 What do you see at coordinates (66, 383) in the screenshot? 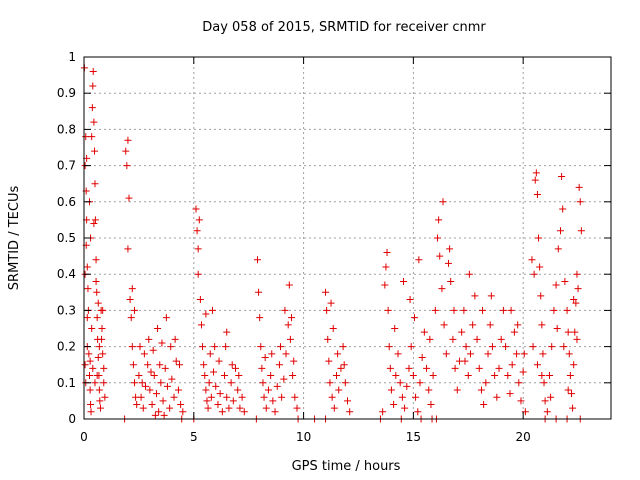
I see `y-tick-label: 0.1` at bounding box center [66, 383].